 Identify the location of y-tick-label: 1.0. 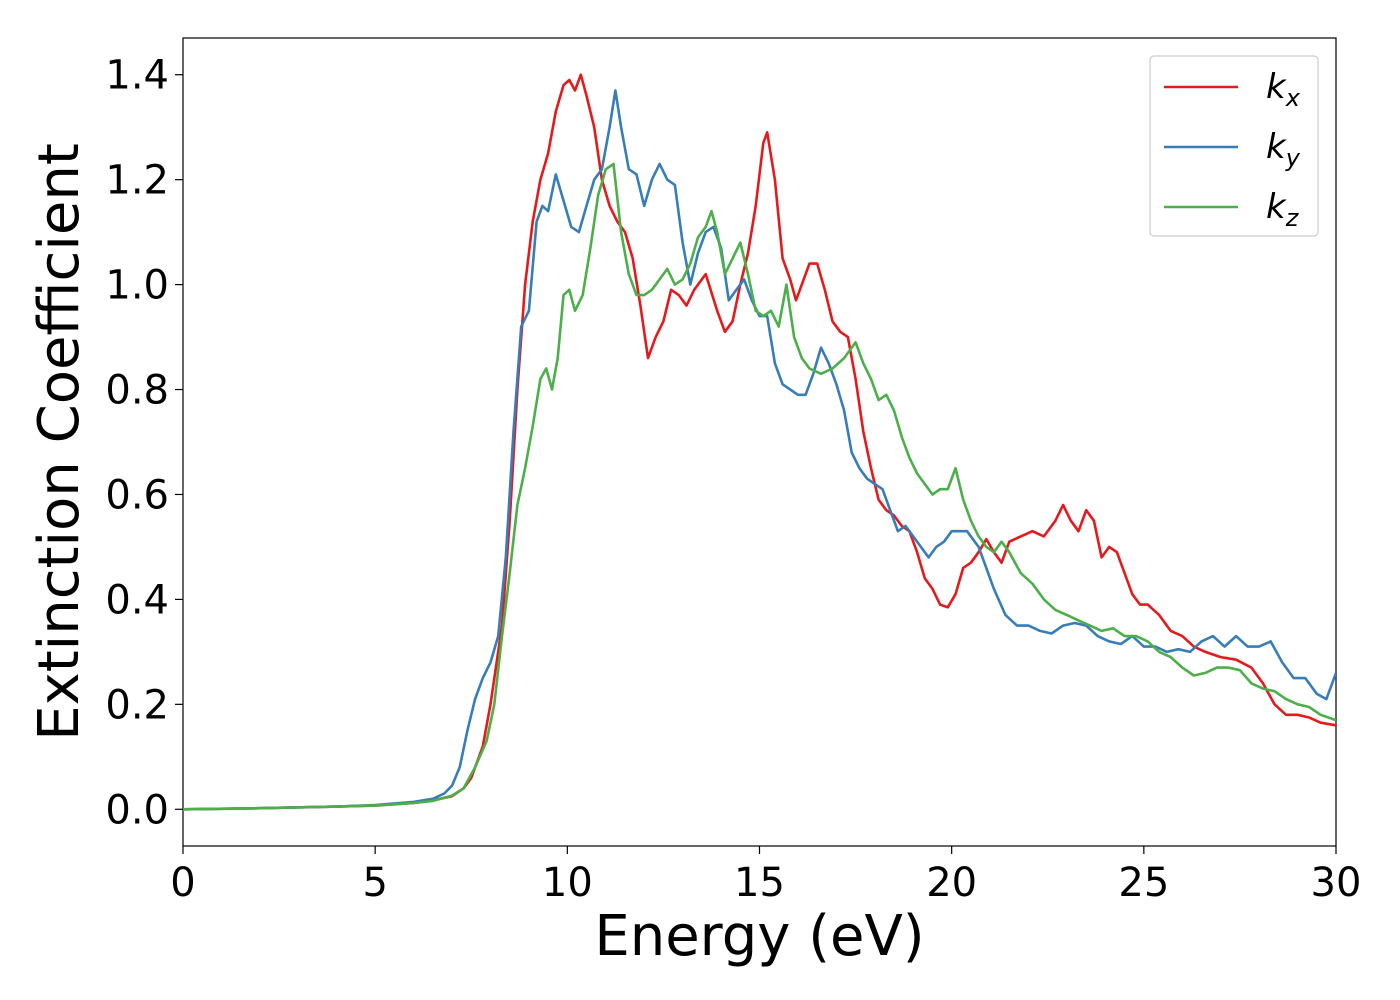
(137, 286).